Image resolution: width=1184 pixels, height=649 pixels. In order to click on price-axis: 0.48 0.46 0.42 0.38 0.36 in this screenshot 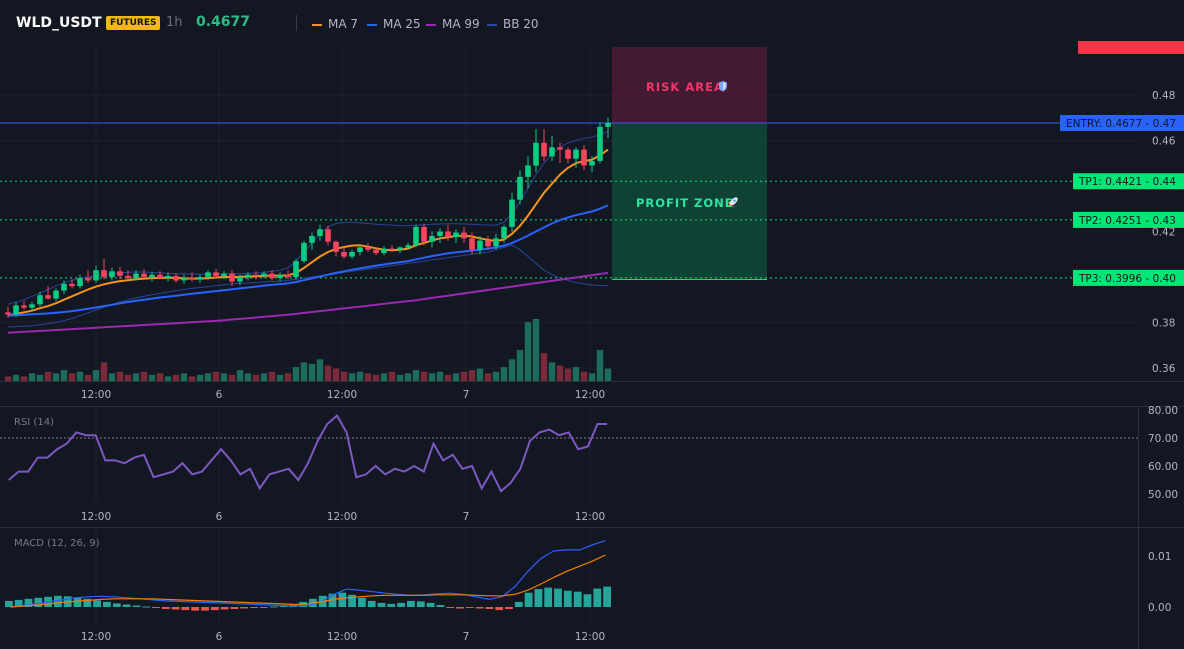, I will do `click(1164, 232)`.